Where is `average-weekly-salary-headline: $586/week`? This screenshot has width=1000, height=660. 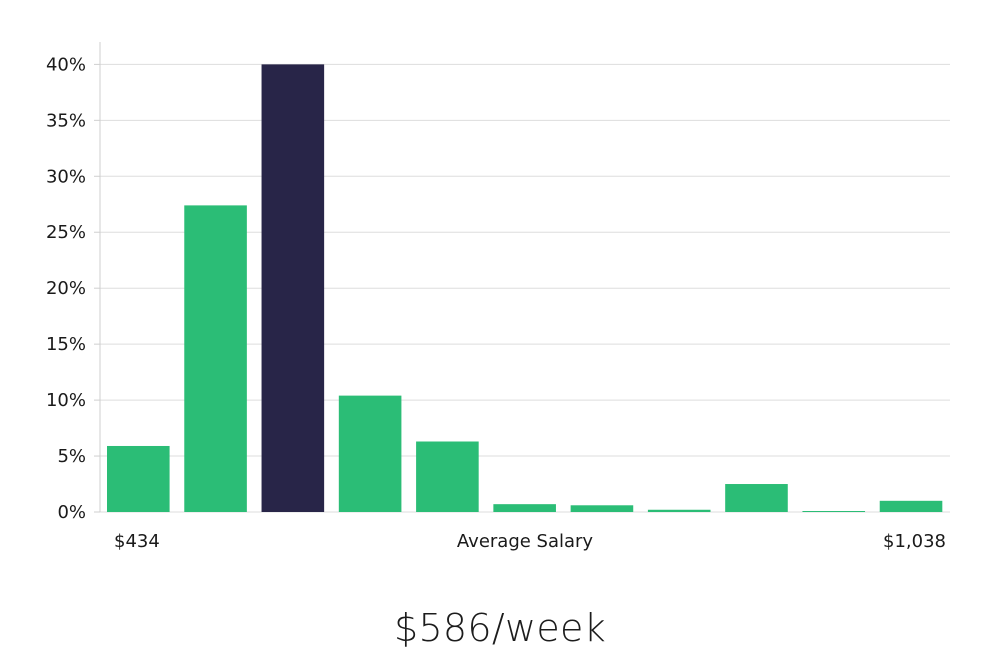 average-weekly-salary-headline: $586/week is located at coordinates (500, 628).